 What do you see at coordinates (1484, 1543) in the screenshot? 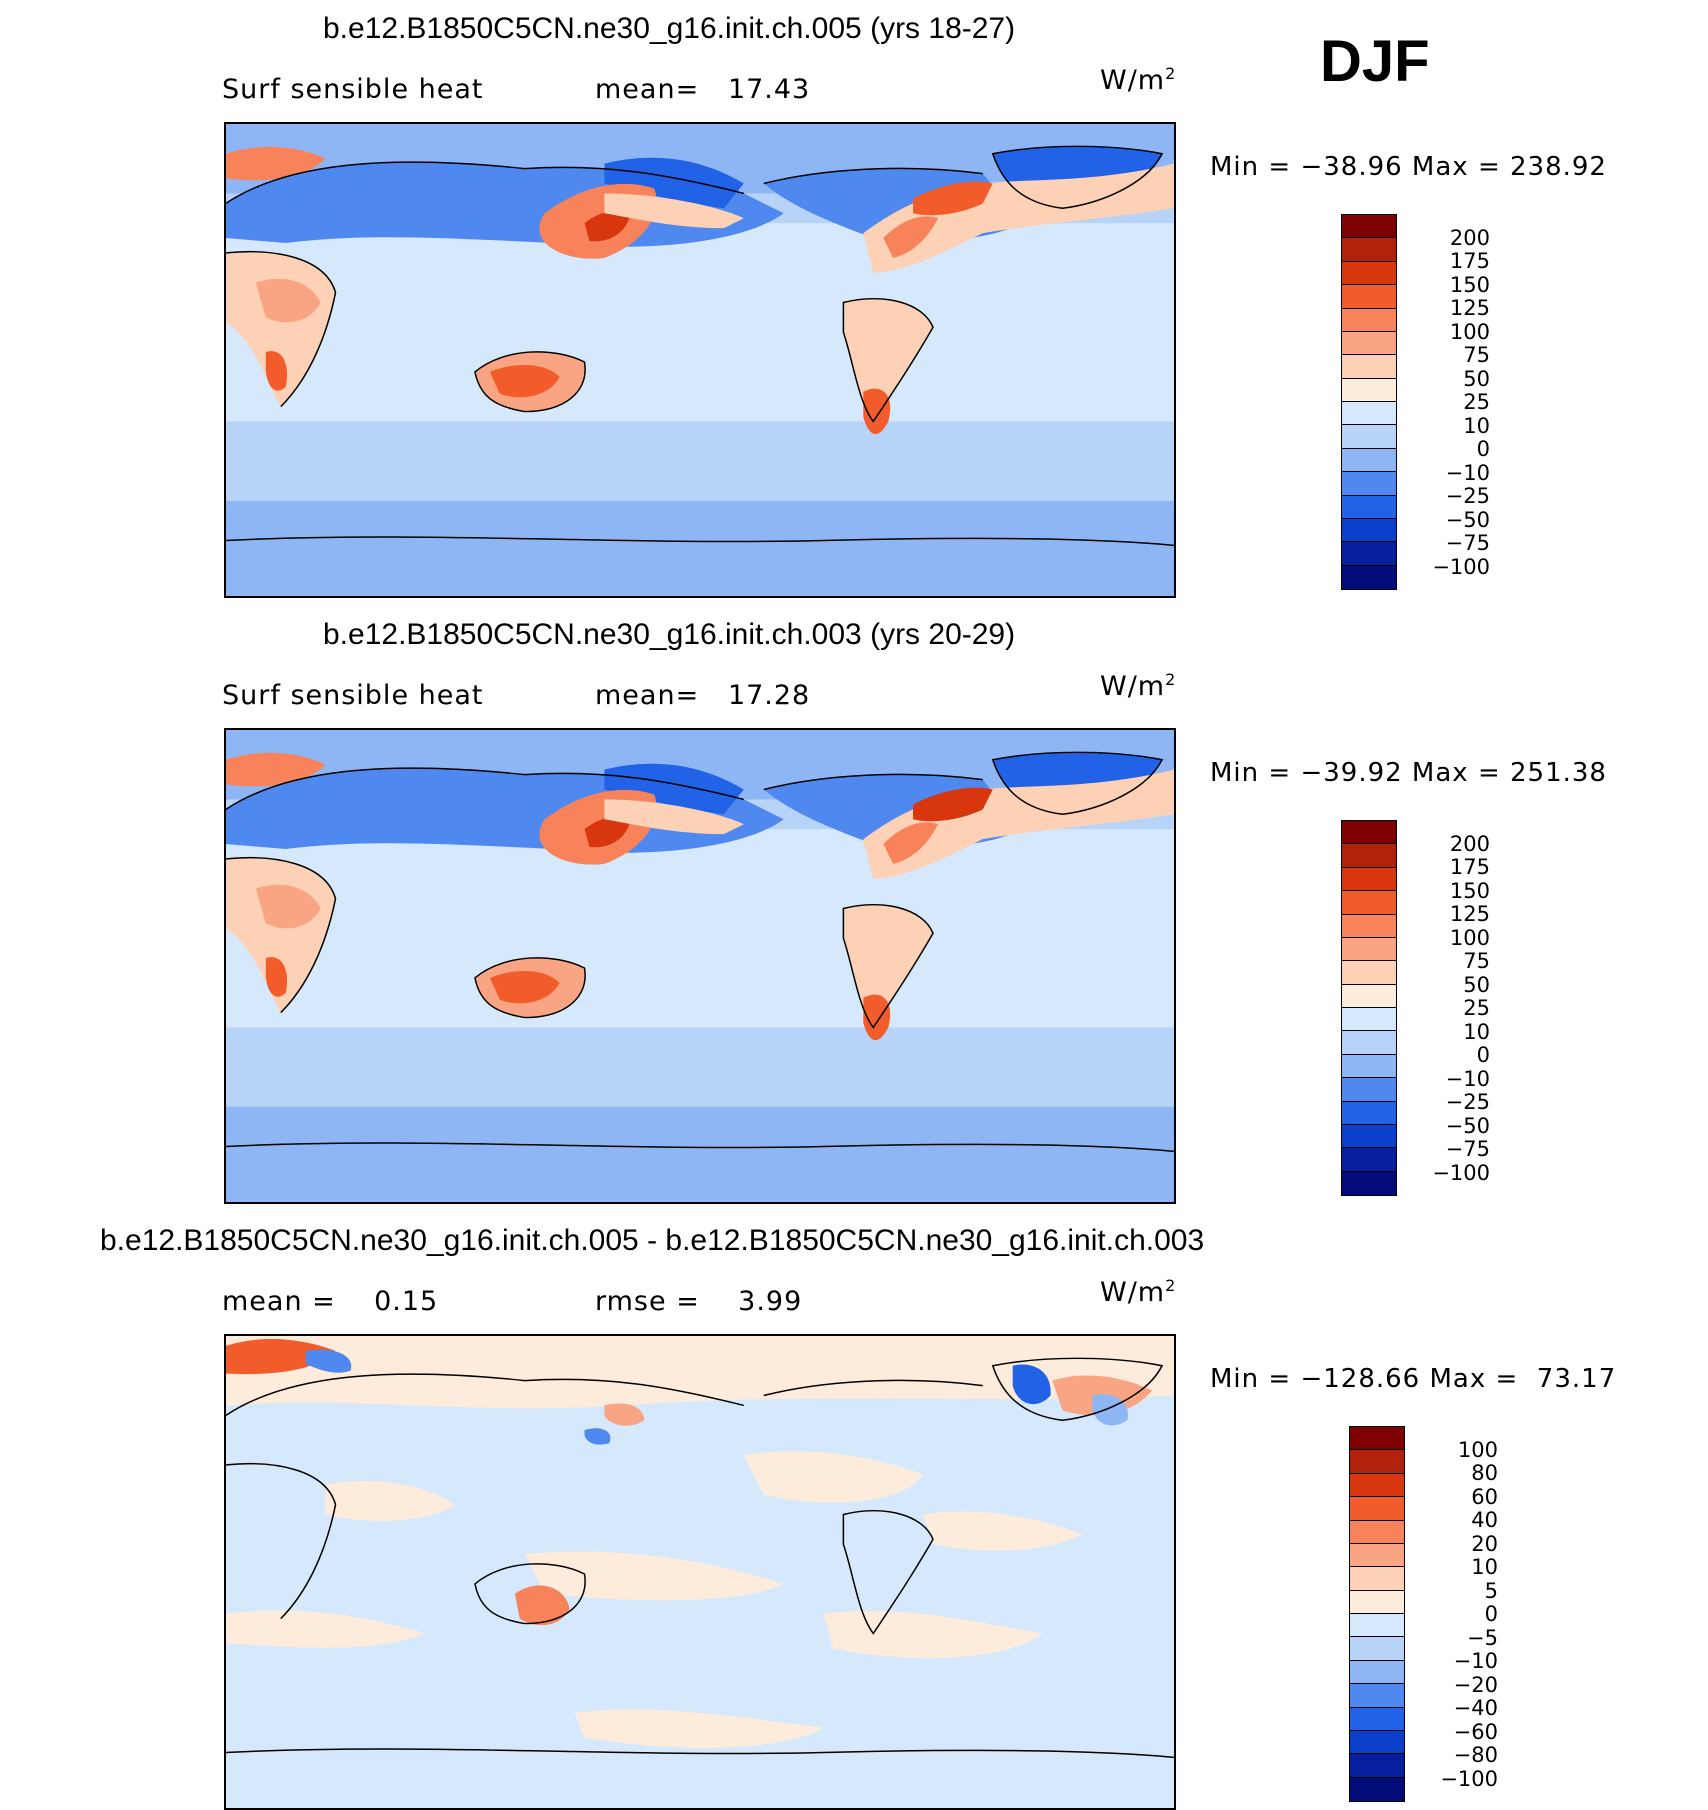
I see `colorbar-tick-label: 20` at bounding box center [1484, 1543].